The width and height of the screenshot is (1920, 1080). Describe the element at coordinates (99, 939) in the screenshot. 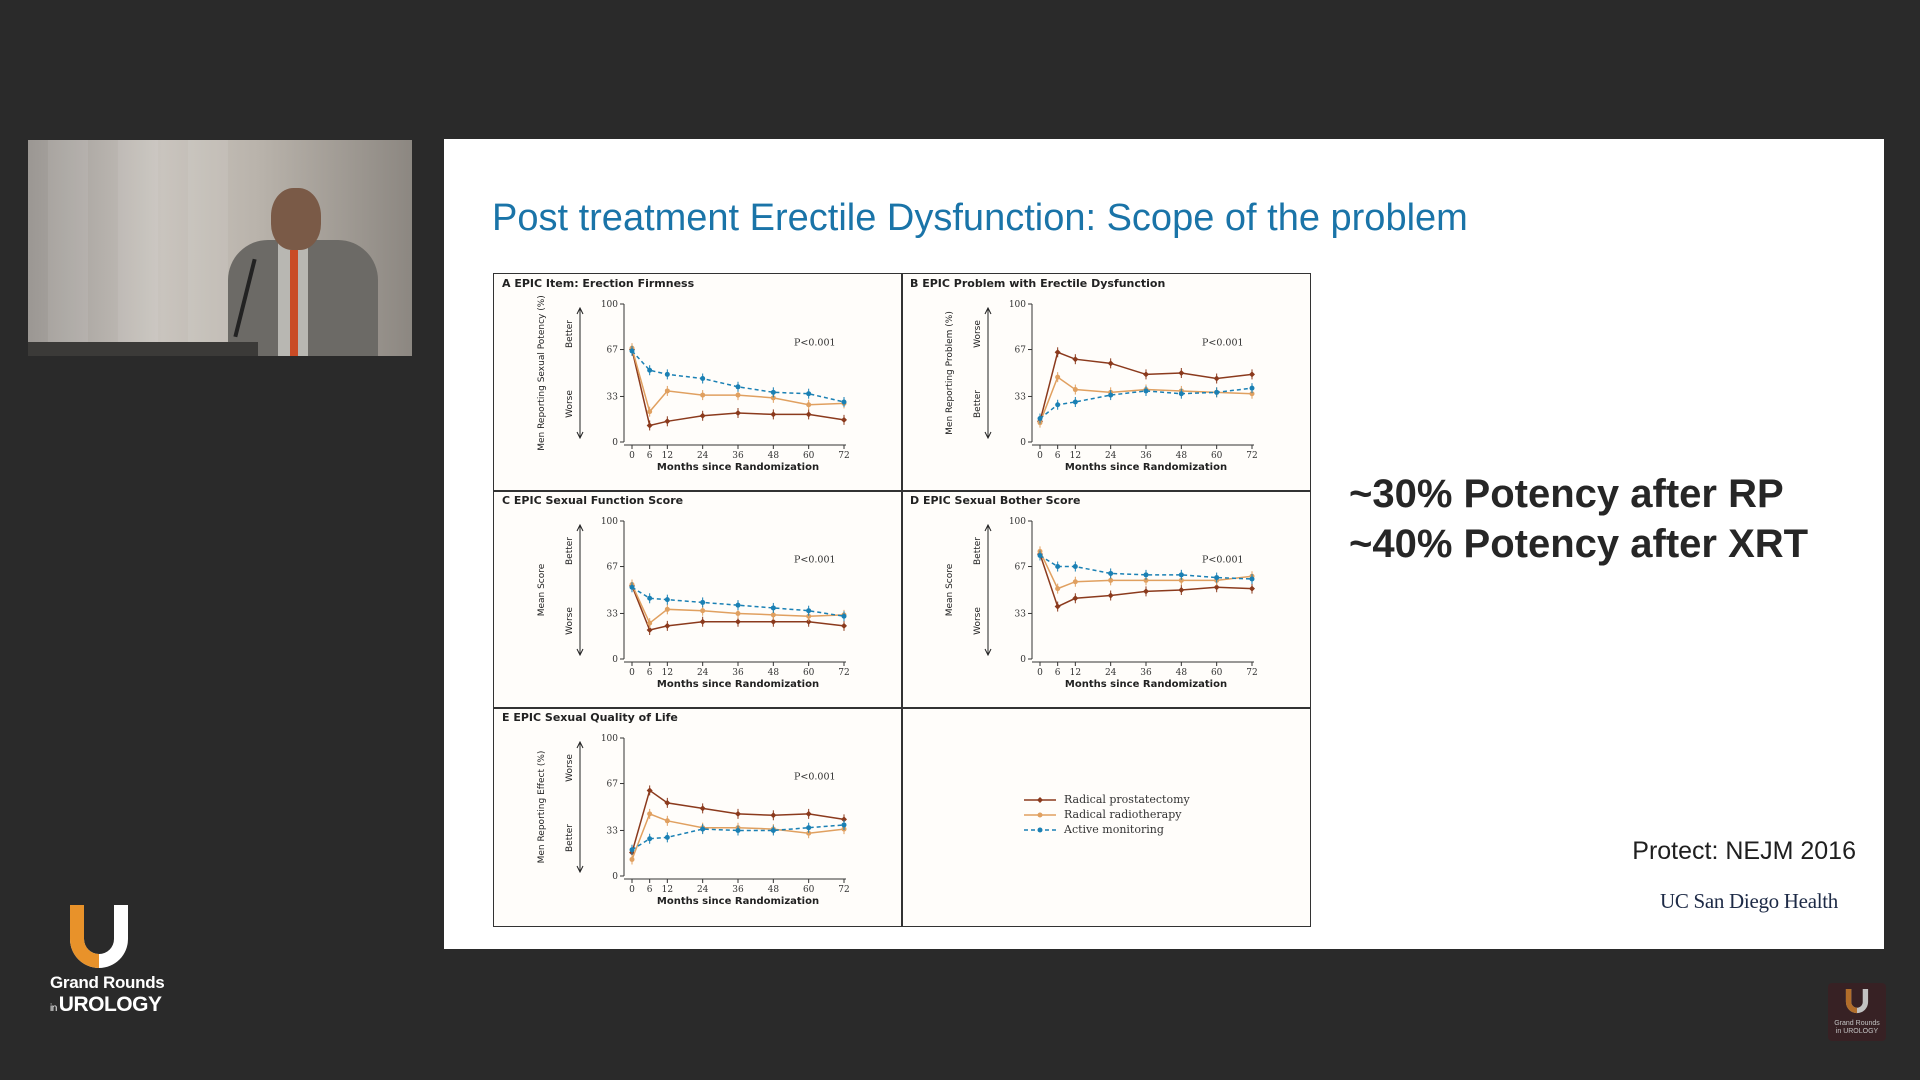

I see `u-logo-icon` at that location.